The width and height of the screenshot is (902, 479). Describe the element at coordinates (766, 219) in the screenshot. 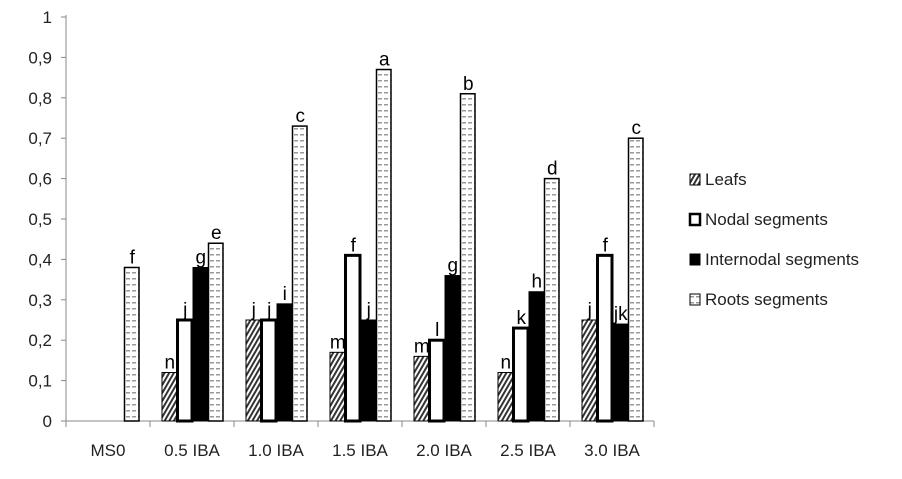

I see `legend-label: Nodal segments` at that location.